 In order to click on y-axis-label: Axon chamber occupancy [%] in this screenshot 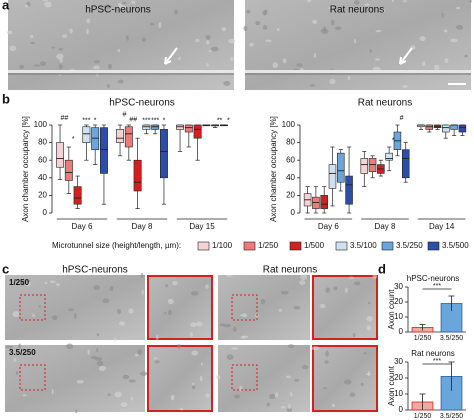, I will do `click(273, 169)`.